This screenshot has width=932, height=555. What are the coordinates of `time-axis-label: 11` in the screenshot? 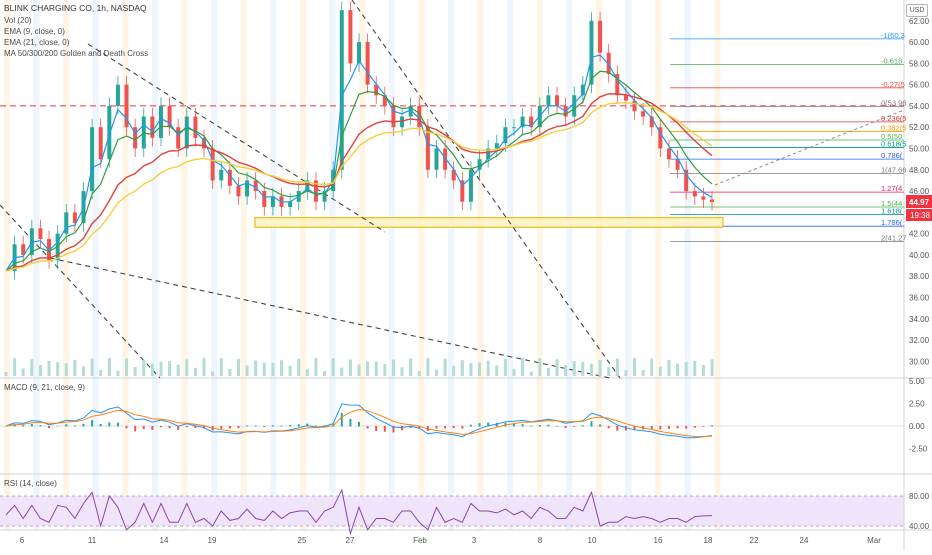 It's located at (92, 540).